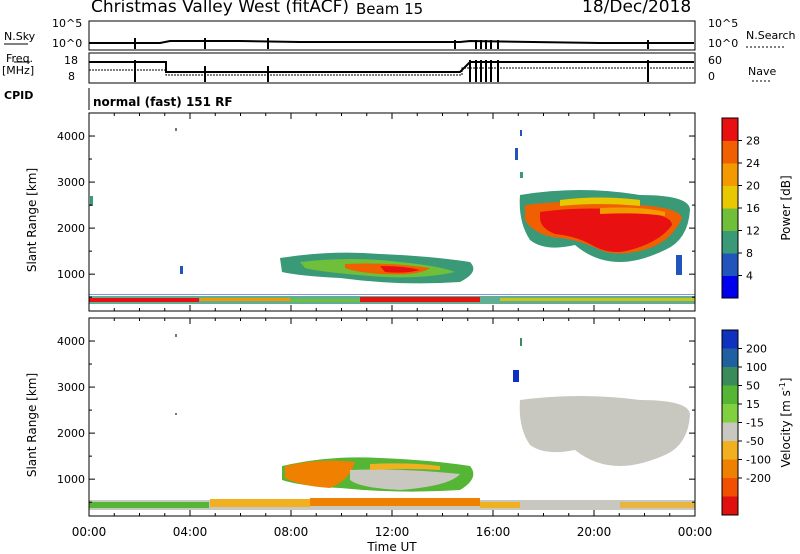  What do you see at coordinates (71, 60) in the screenshot?
I see `freq-tick-high: 18` at bounding box center [71, 60].